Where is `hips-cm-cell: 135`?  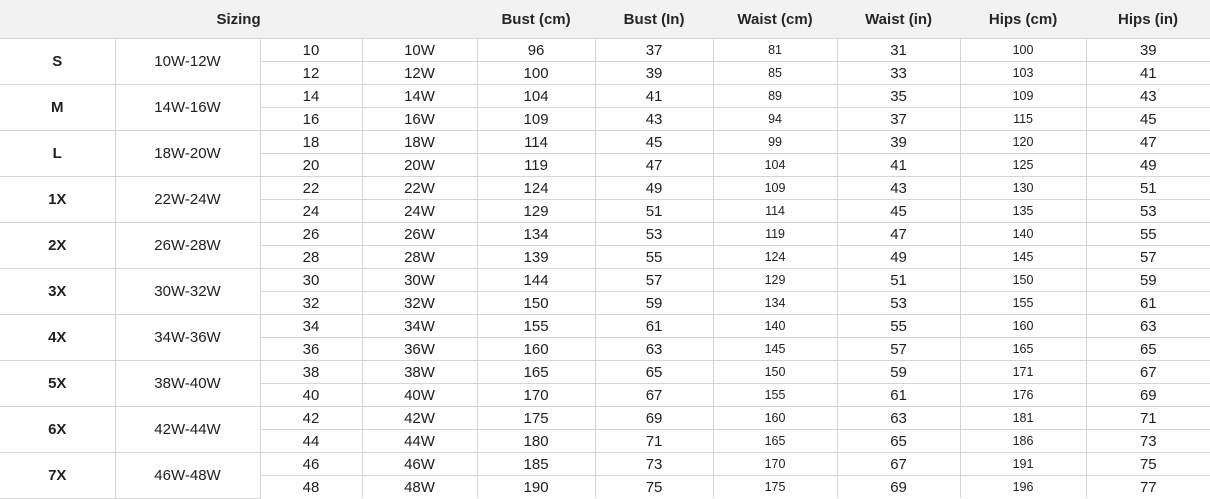 hips-cm-cell: 135 is located at coordinates (1023, 211).